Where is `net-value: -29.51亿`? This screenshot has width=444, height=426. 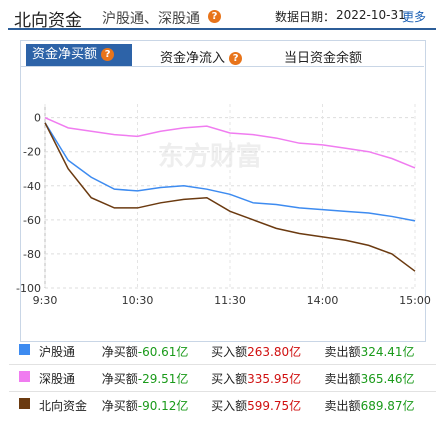 net-value: -29.51亿 is located at coordinates (163, 378).